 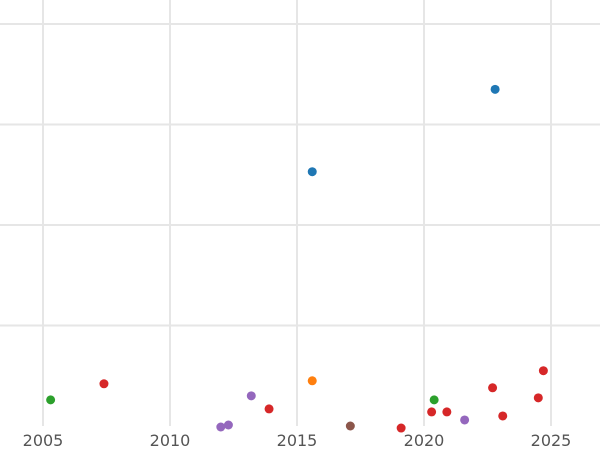 I want to click on x-tick-label: 2005, so click(x=43, y=440).